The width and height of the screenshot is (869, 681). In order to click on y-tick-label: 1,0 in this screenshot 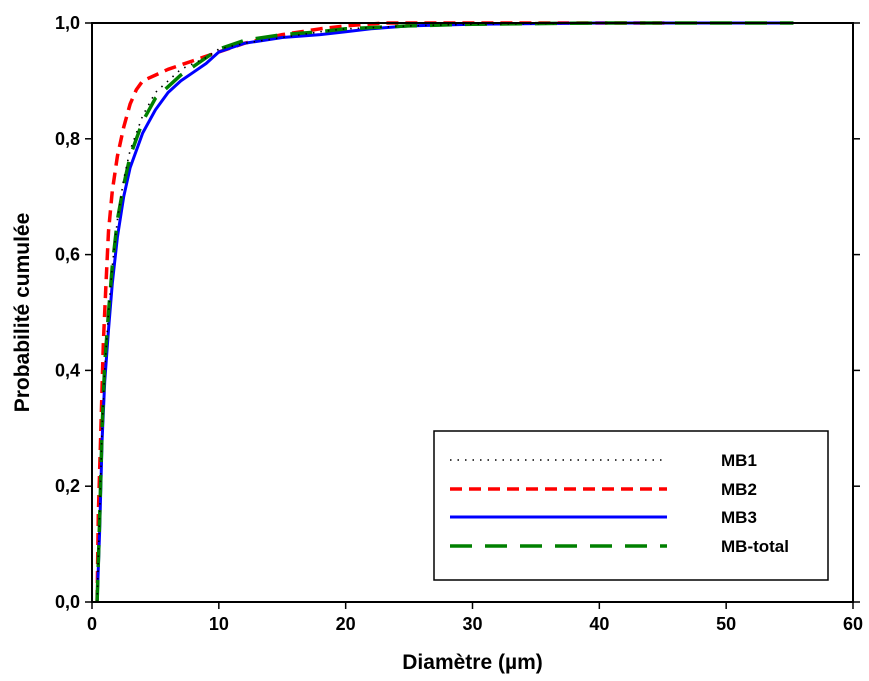, I will do `click(67, 23)`.